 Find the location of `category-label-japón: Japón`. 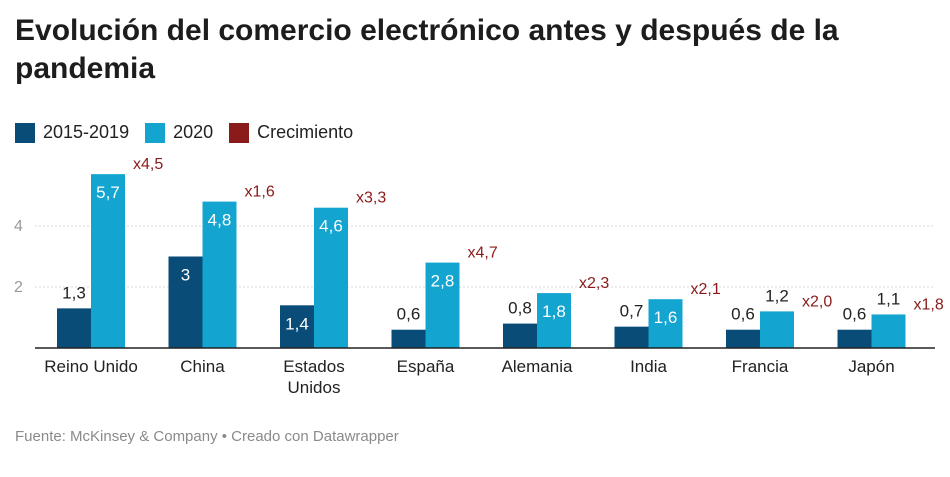

category-label-japón: Japón is located at coordinates (871, 366).